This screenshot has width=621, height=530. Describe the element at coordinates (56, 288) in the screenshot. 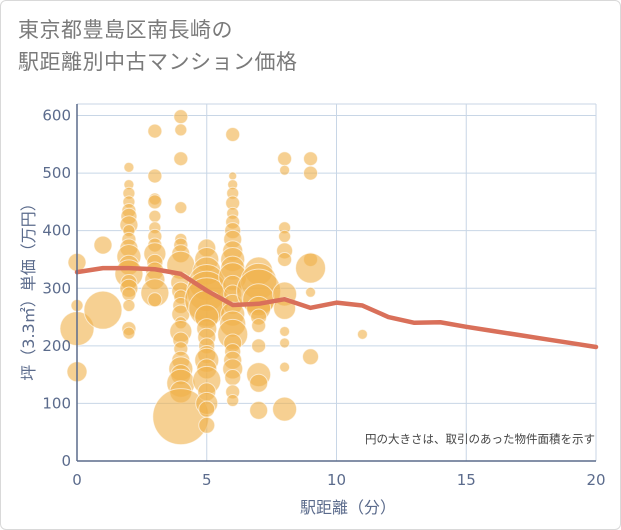

I see `y-tick-label: 300` at that location.